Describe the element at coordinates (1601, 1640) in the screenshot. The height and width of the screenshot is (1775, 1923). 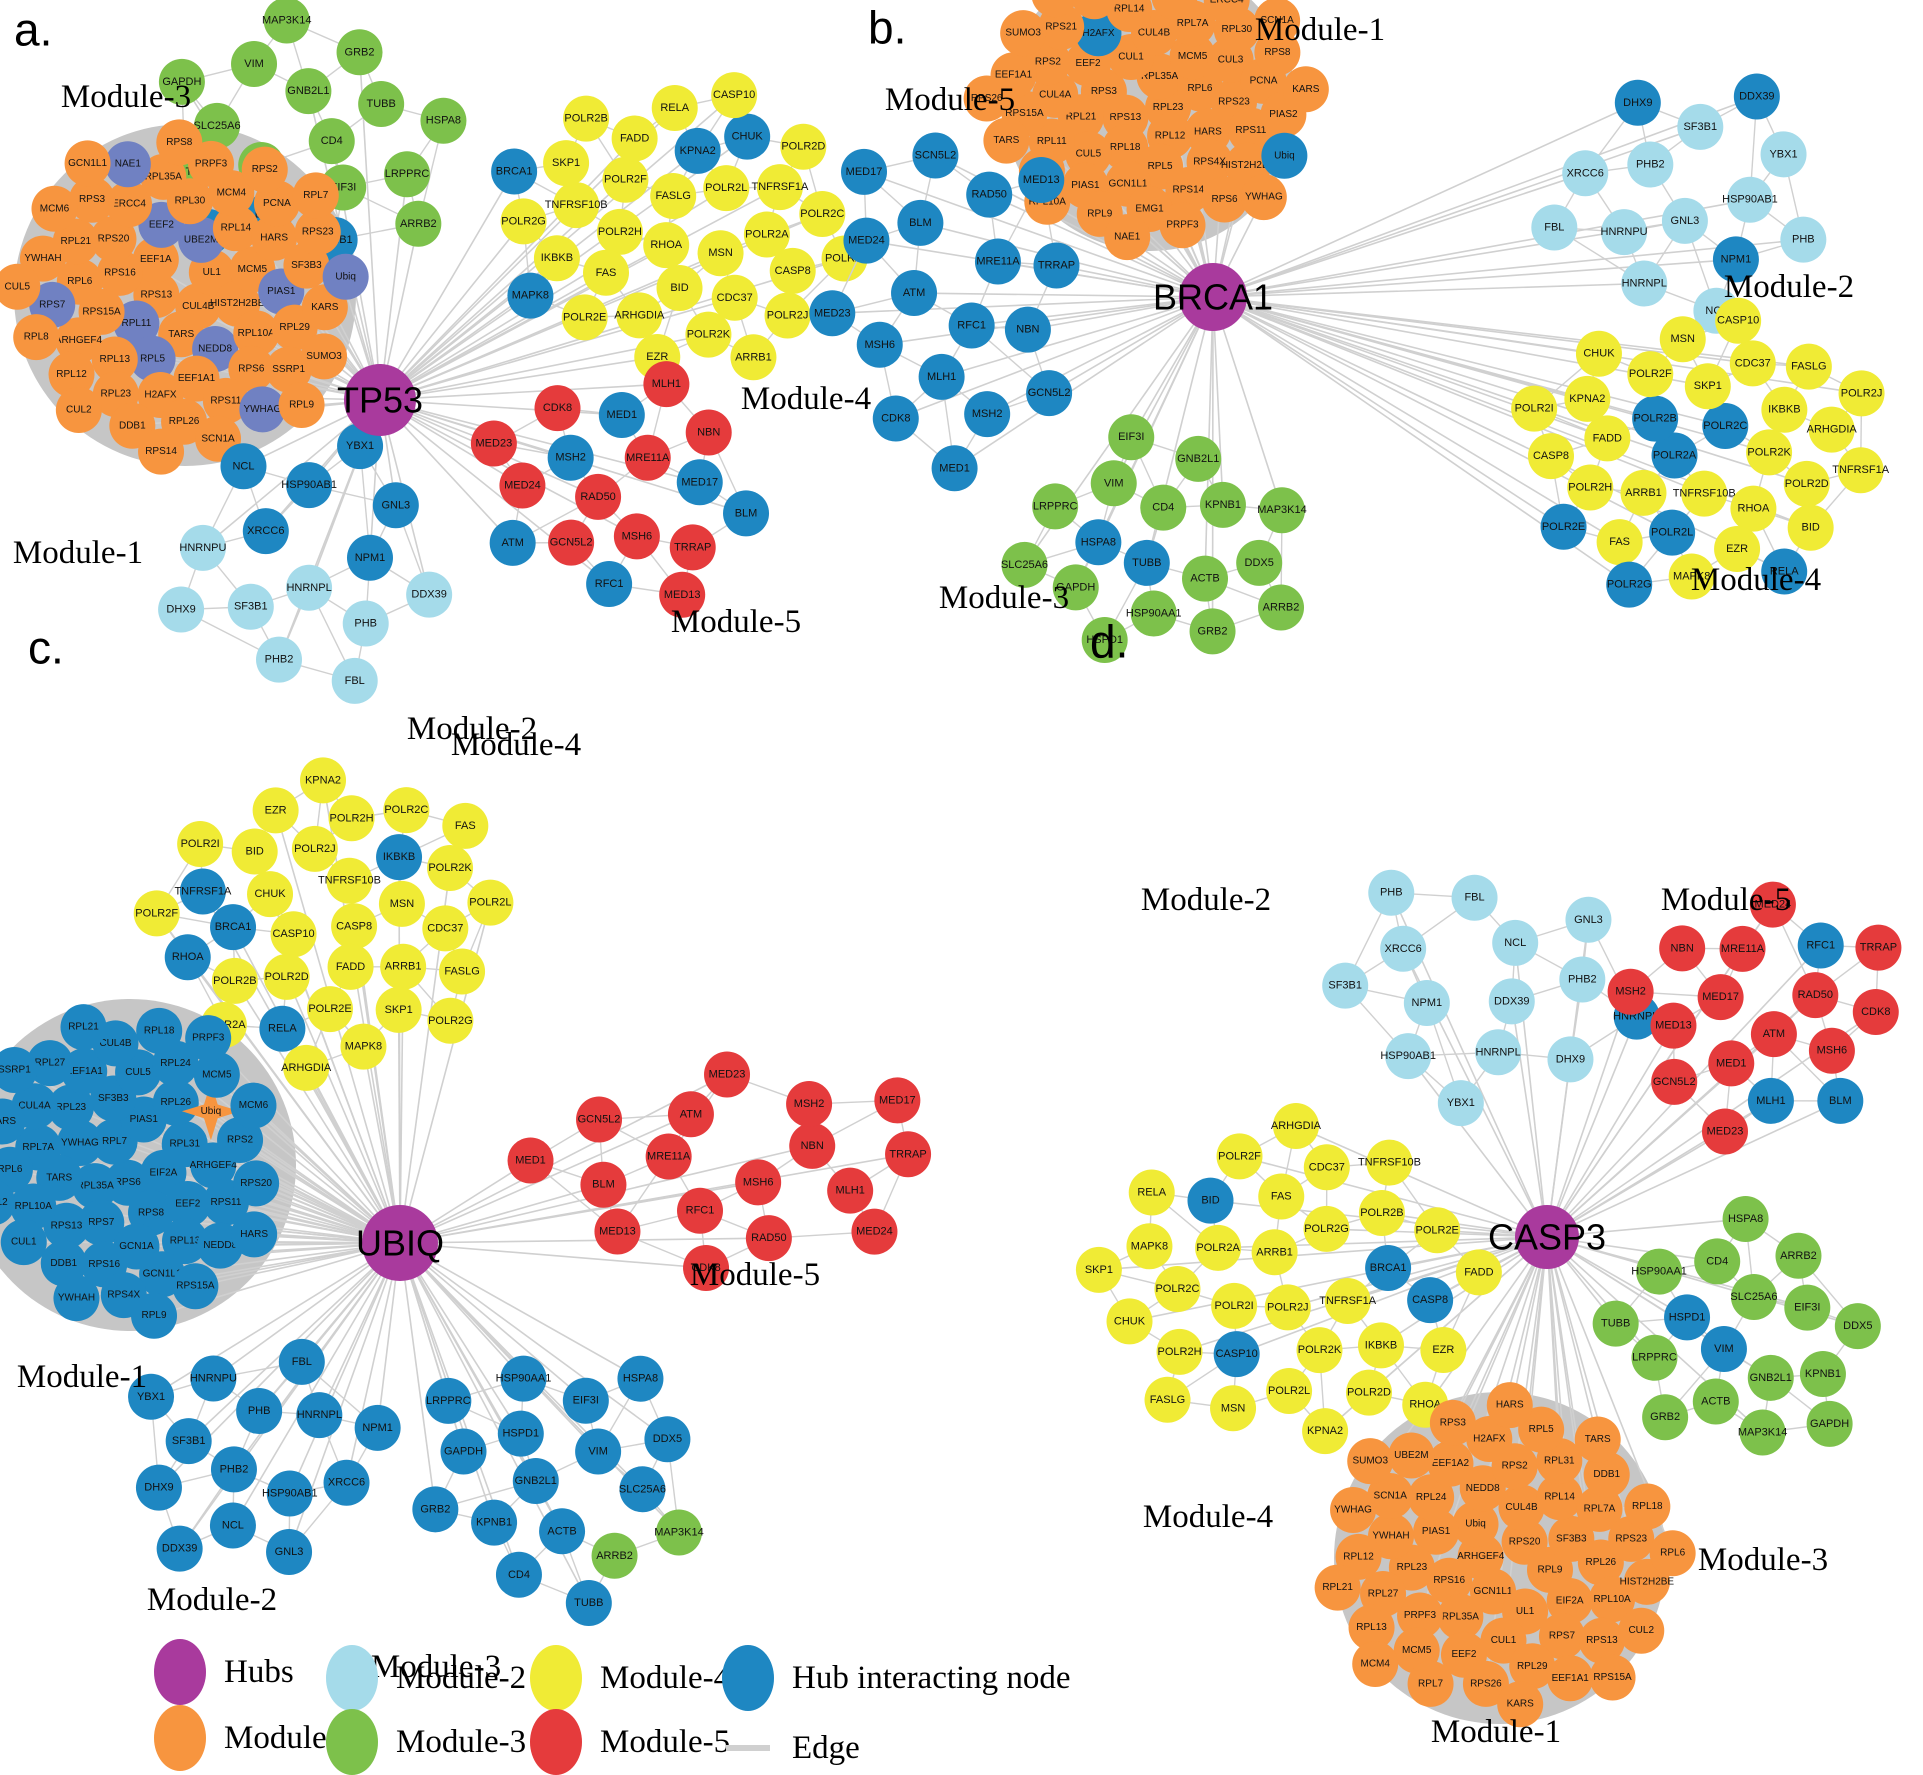
I see `node-RPS13` at that location.